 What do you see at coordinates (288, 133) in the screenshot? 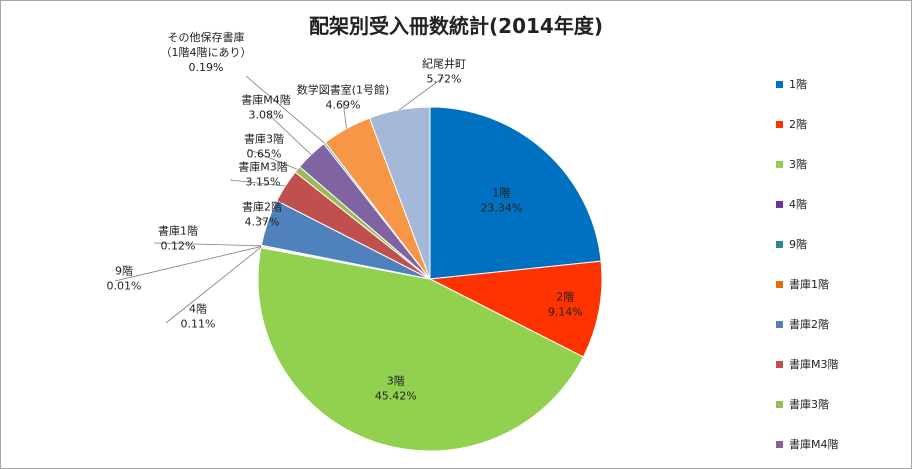
I see `leader-line-書庫m4階` at bounding box center [288, 133].